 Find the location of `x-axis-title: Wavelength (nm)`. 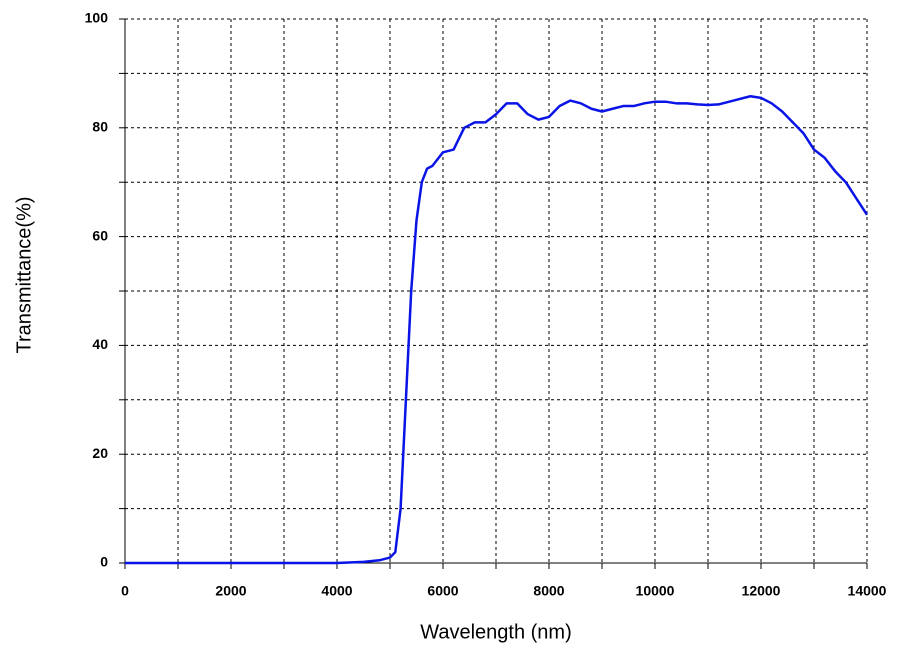

x-axis-title: Wavelength (nm) is located at coordinates (496, 632).